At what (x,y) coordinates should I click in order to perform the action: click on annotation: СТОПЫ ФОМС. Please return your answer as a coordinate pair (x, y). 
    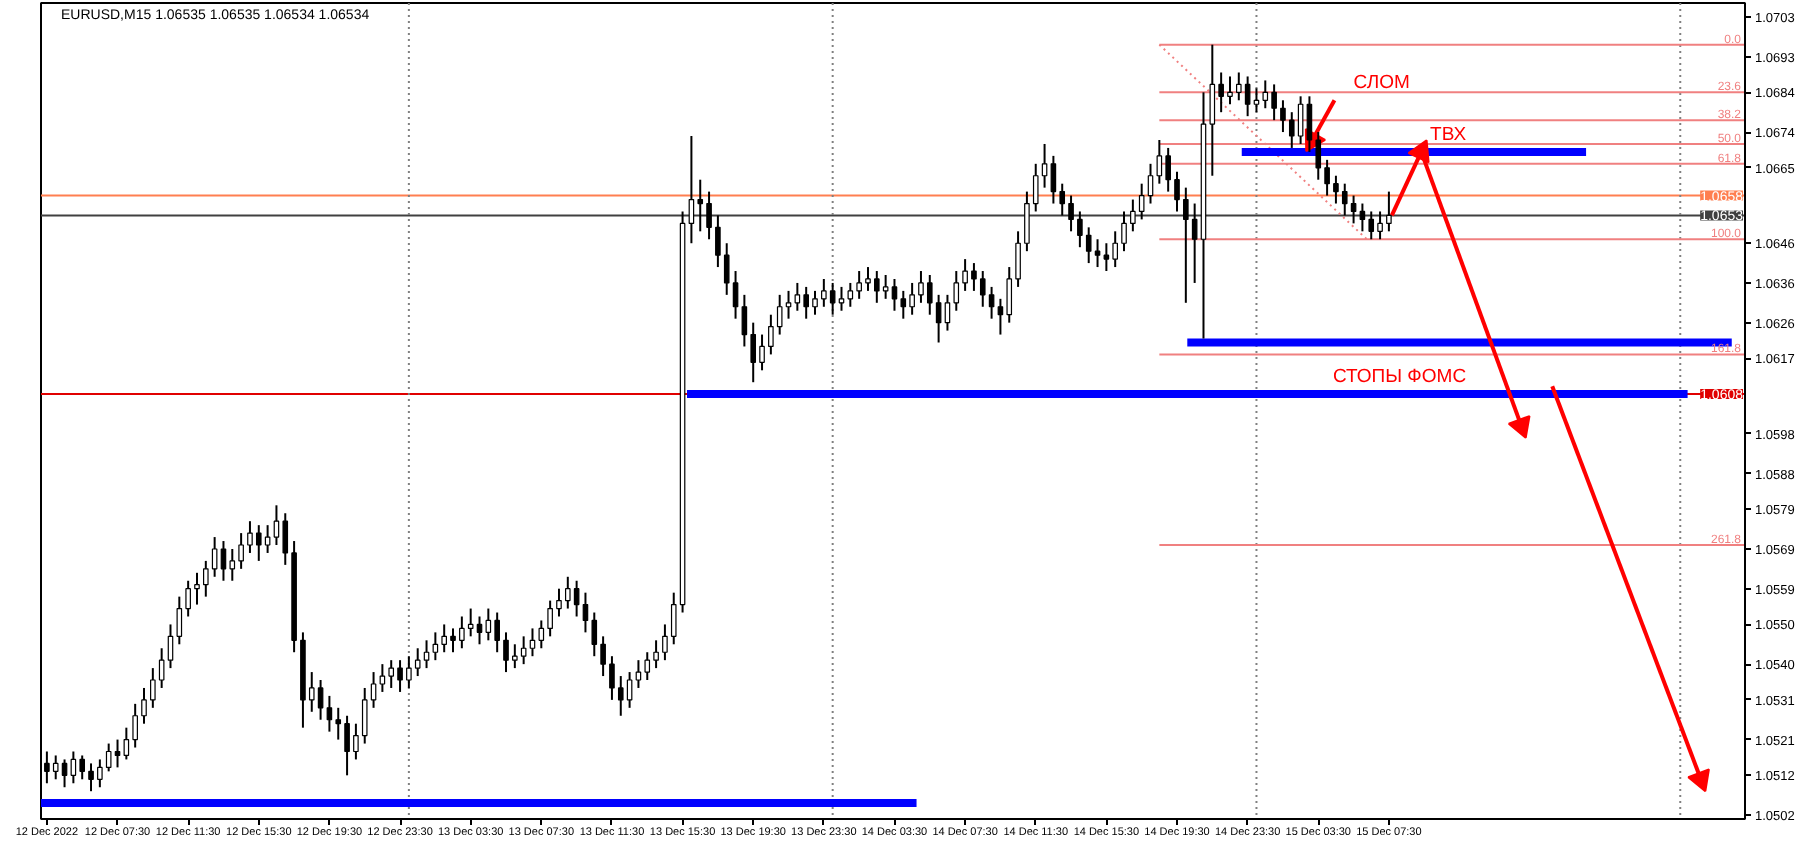
    Looking at the image, I should click on (1399, 377).